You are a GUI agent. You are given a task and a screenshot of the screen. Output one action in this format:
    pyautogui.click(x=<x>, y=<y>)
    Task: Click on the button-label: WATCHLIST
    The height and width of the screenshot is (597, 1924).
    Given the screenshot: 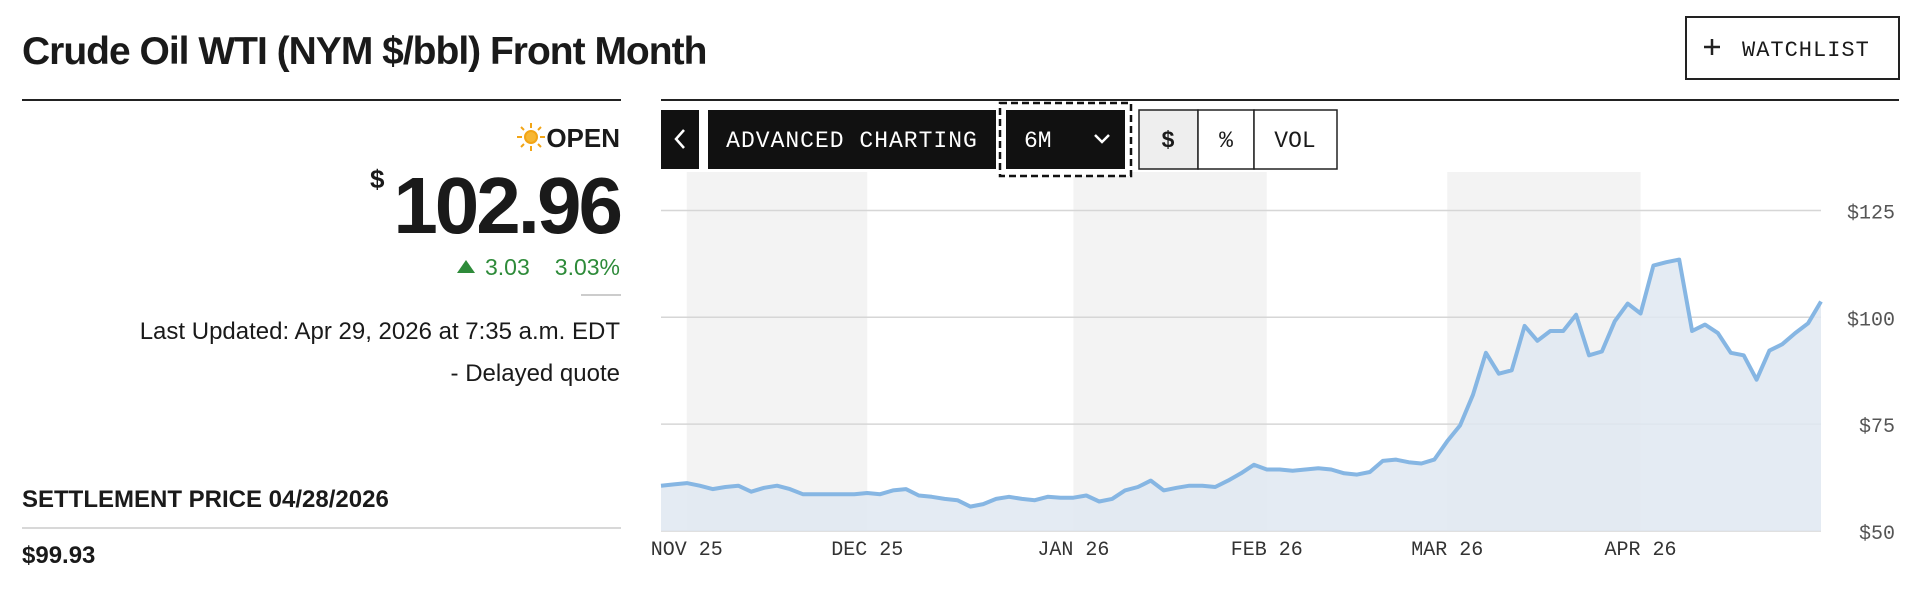 What is the action you would take?
    pyautogui.click(x=1806, y=50)
    